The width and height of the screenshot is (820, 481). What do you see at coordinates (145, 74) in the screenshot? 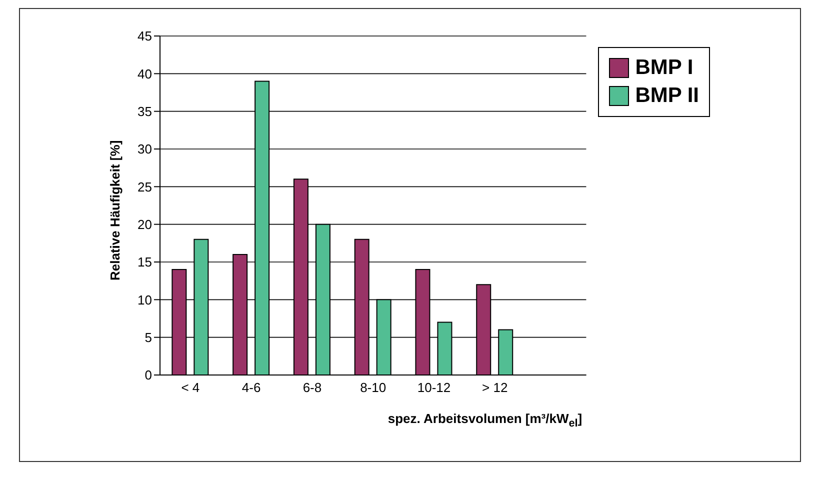
I see `y-tick-label: 40` at bounding box center [145, 74].